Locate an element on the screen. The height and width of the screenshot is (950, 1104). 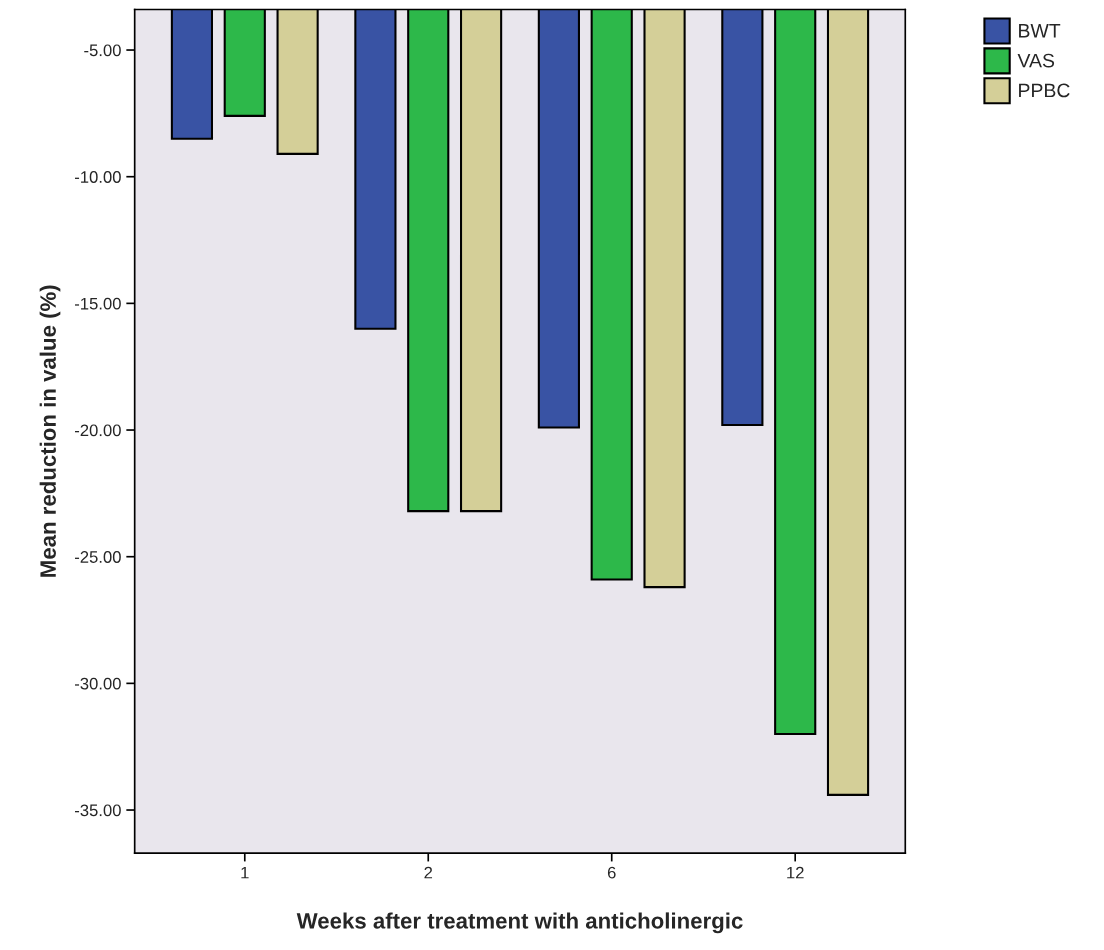
y-tick-label: -30.00 is located at coordinates (97, 683).